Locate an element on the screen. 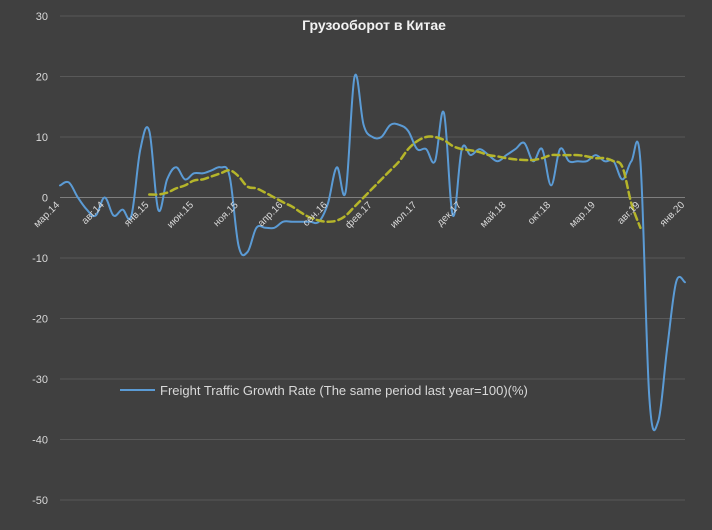 This screenshot has height=530, width=712. y-tick-label: -20 is located at coordinates (40, 320).